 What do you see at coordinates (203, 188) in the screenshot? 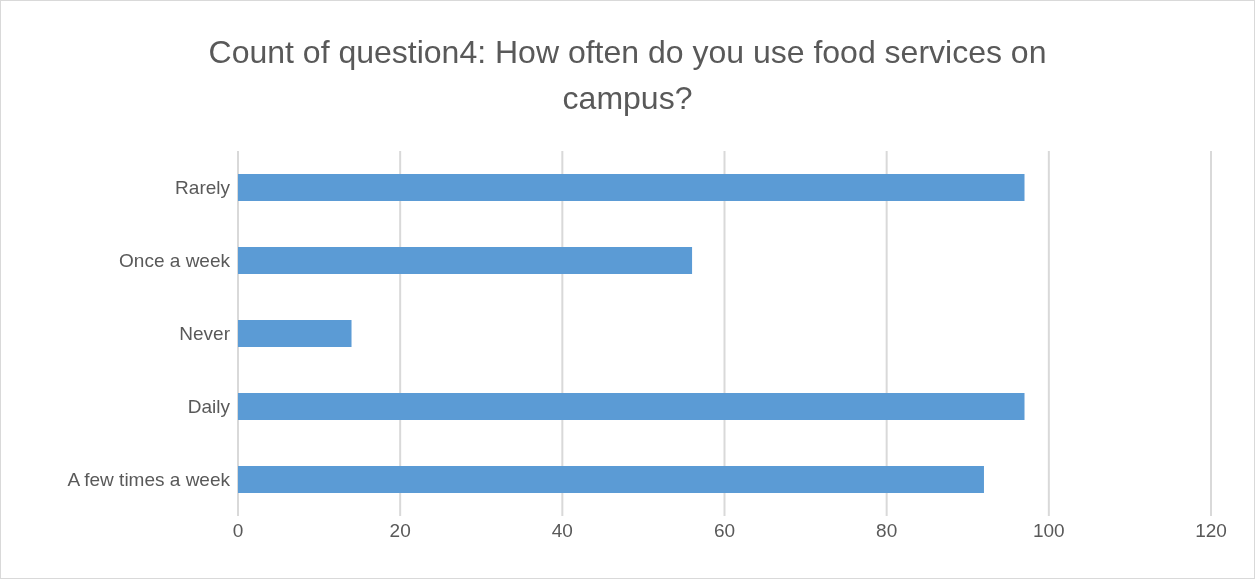
I see `y-tick-label: Rarely` at bounding box center [203, 188].